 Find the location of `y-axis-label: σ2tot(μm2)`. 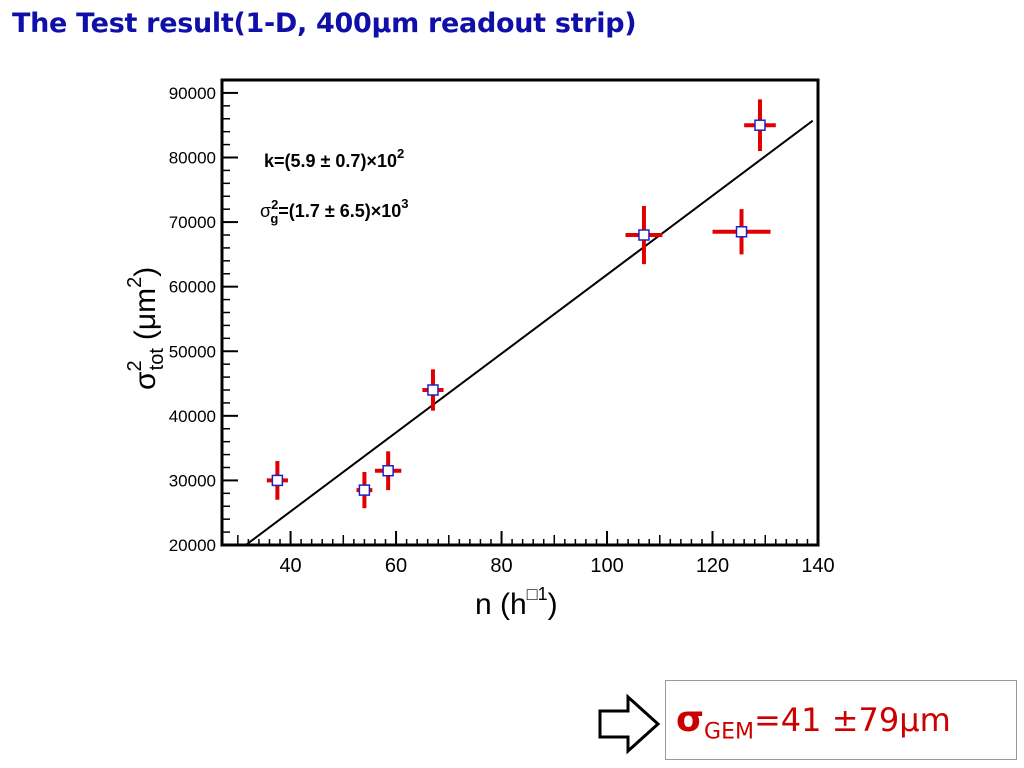

y-axis-label: σ2tot(μm2) is located at coordinates (146, 328).